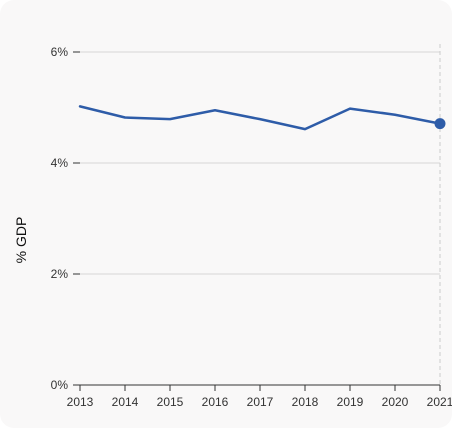  What do you see at coordinates (395, 402) in the screenshot?
I see `x-tick-label: 2020` at bounding box center [395, 402].